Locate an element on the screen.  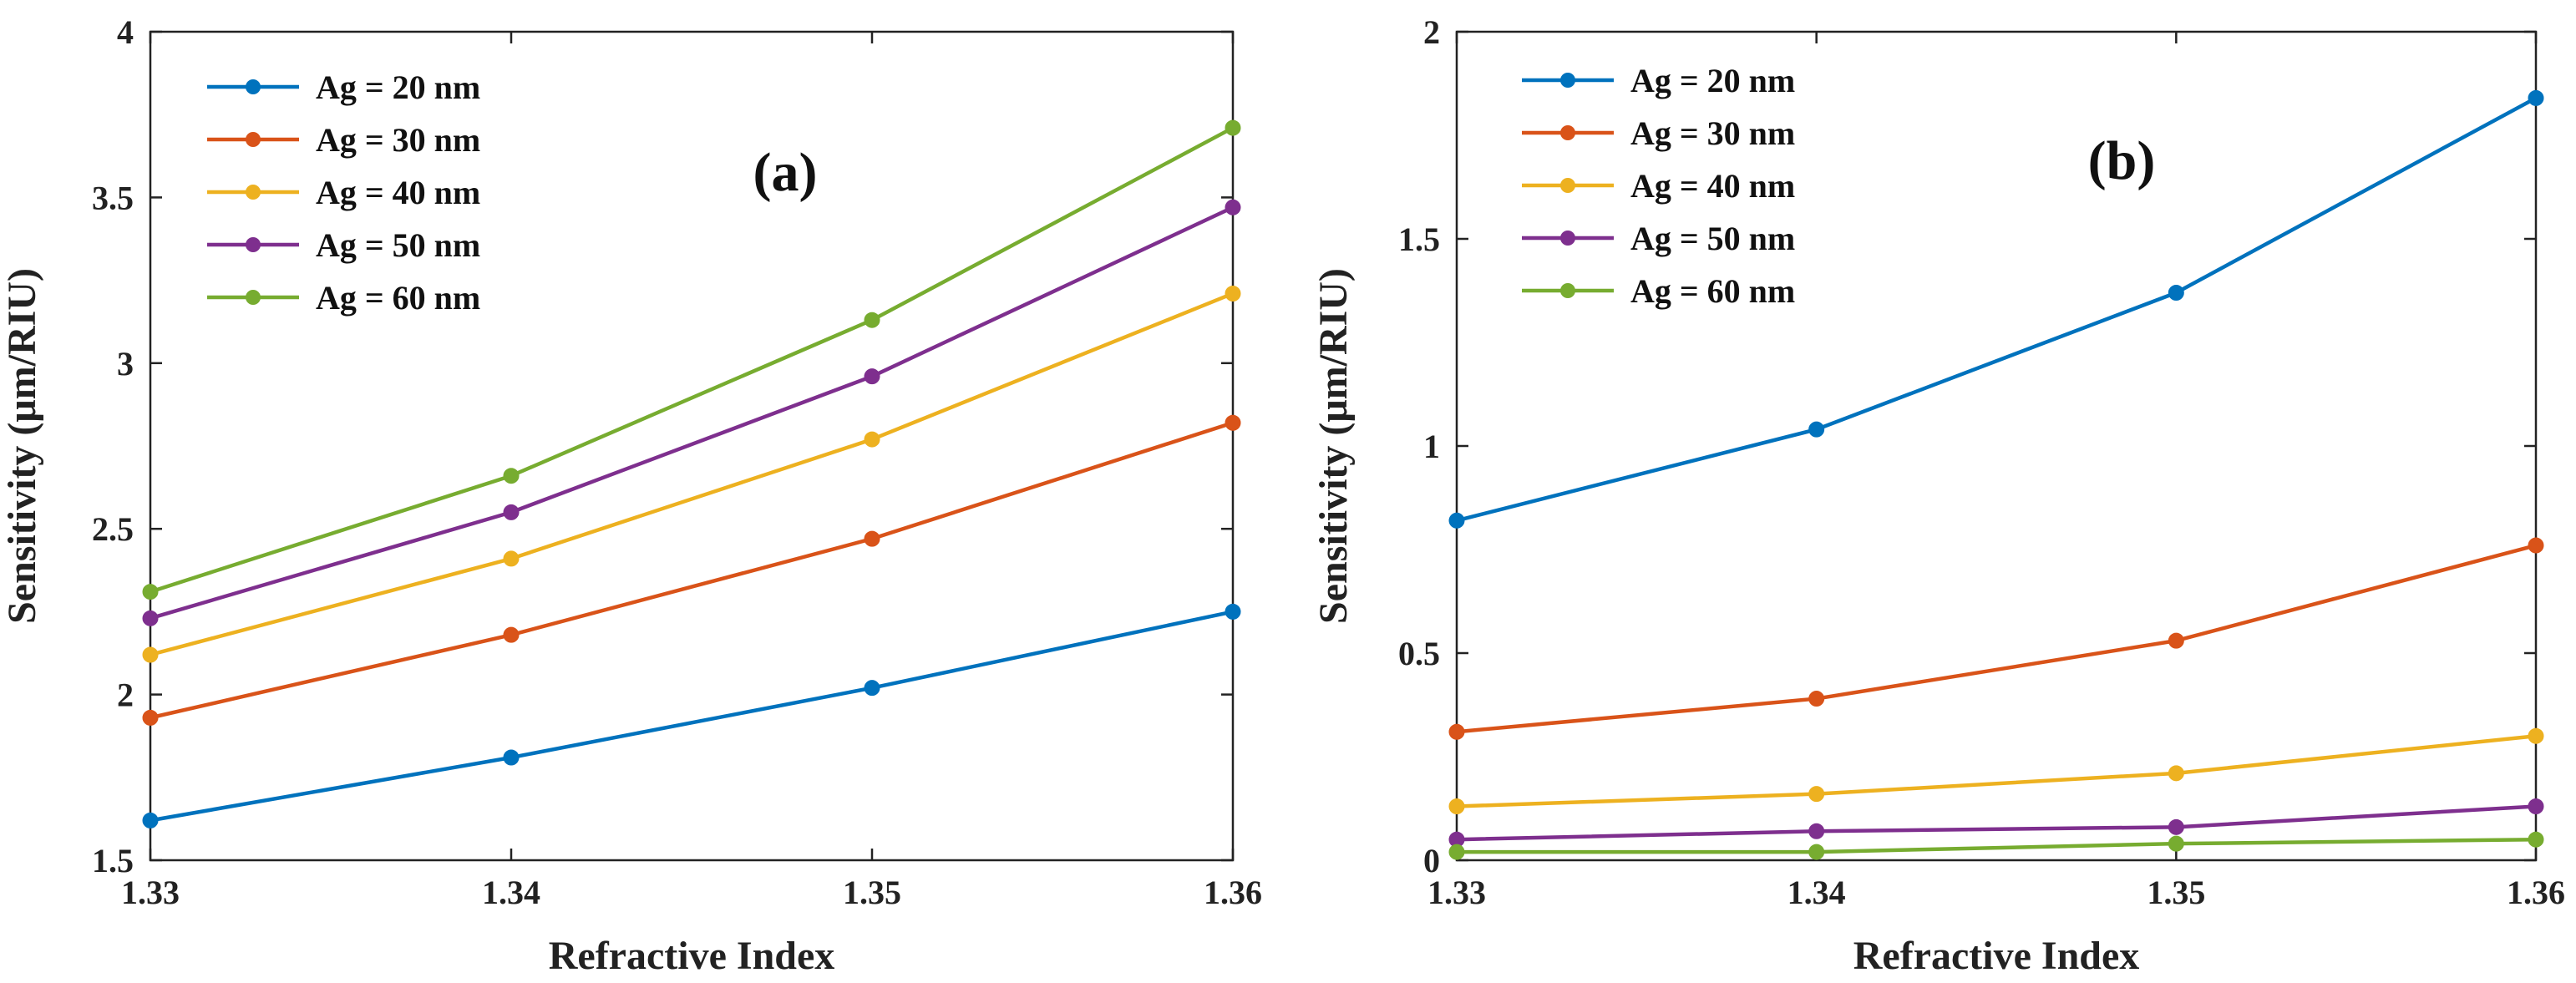
y-tick-label: 1 is located at coordinates (1431, 447).